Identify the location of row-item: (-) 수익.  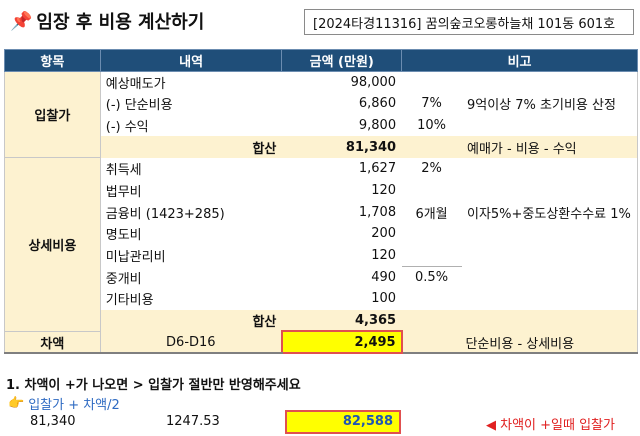
(190, 125).